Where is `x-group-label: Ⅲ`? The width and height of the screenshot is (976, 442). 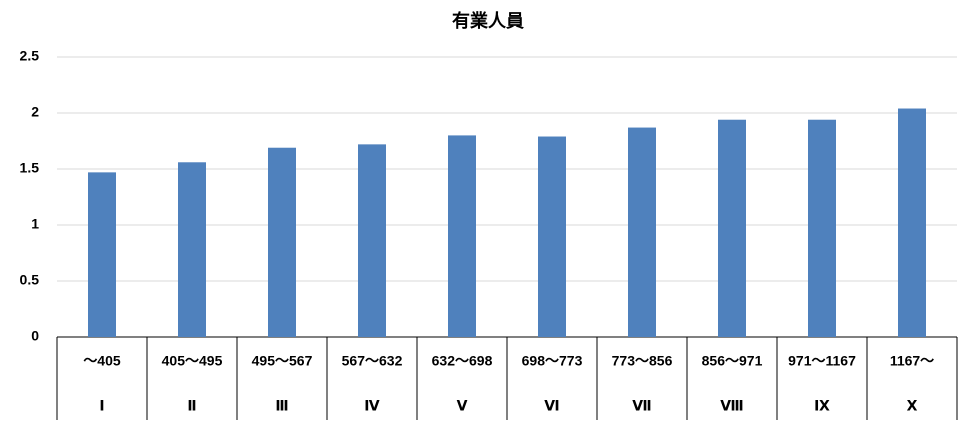 x-group-label: Ⅲ is located at coordinates (281, 406).